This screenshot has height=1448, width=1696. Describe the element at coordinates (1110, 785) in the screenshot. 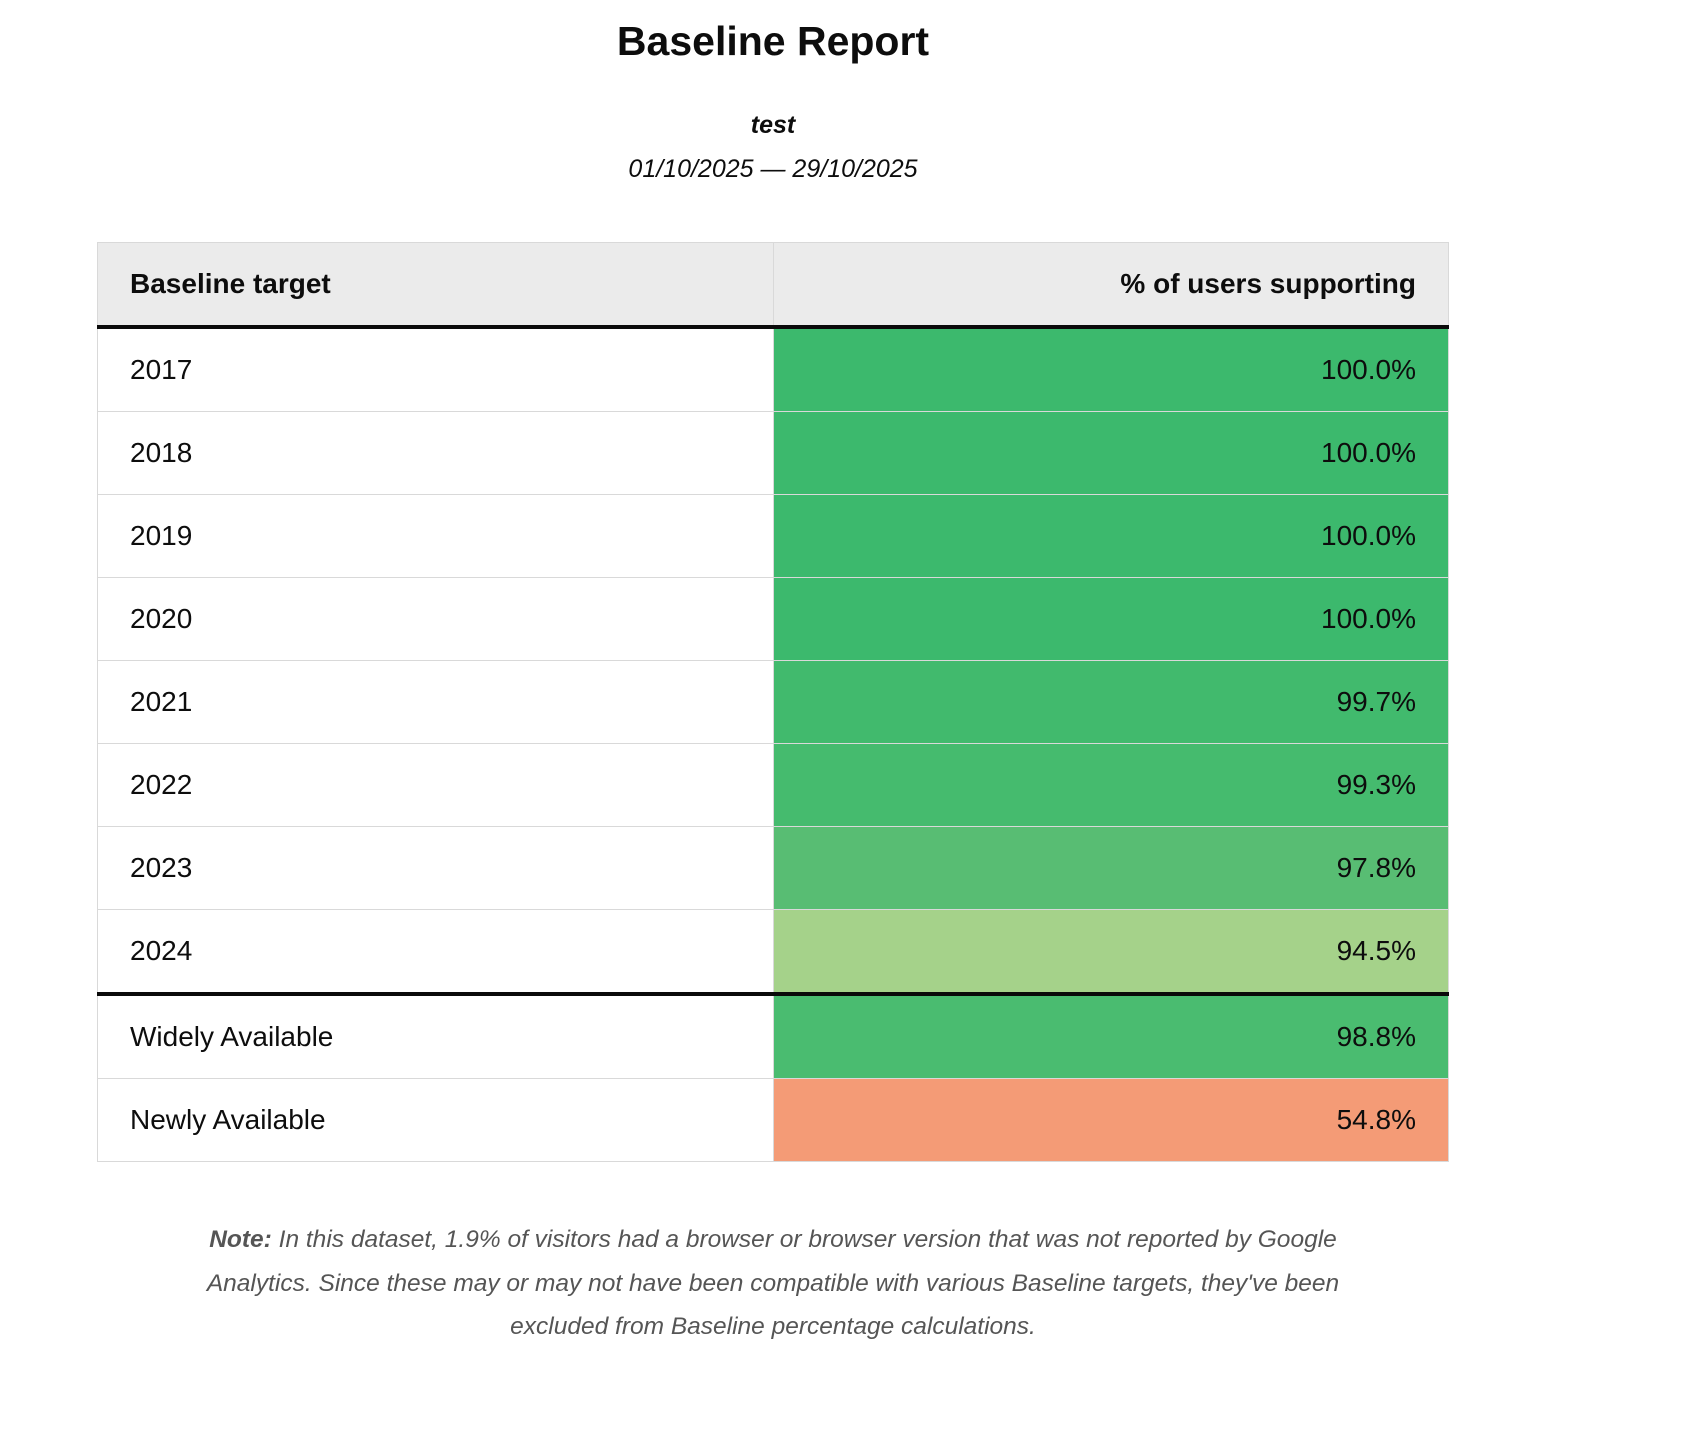

I see `percent-supporting-cell: 99.3%` at that location.